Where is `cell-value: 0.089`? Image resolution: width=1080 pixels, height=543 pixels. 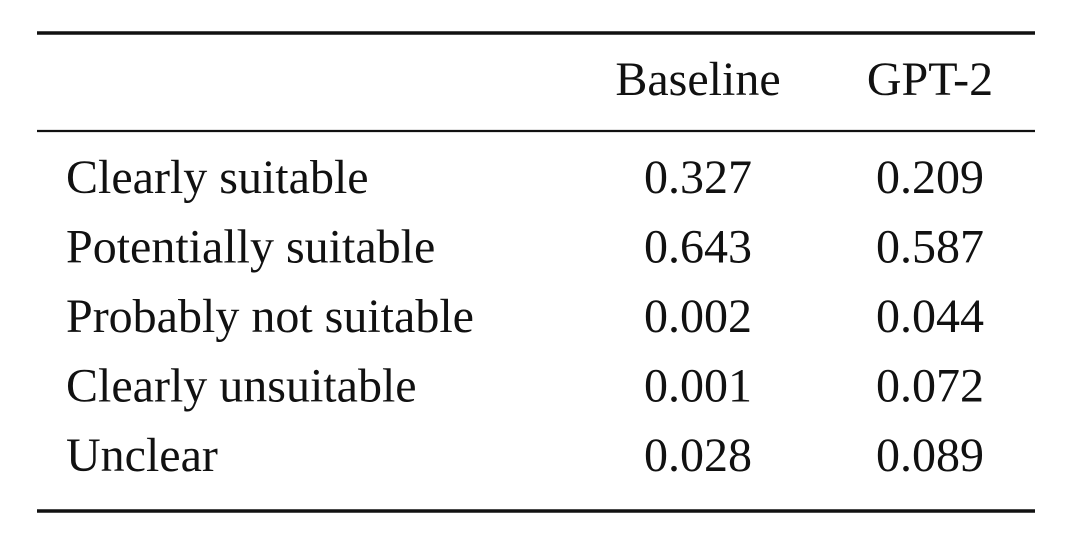 cell-value: 0.089 is located at coordinates (930, 455).